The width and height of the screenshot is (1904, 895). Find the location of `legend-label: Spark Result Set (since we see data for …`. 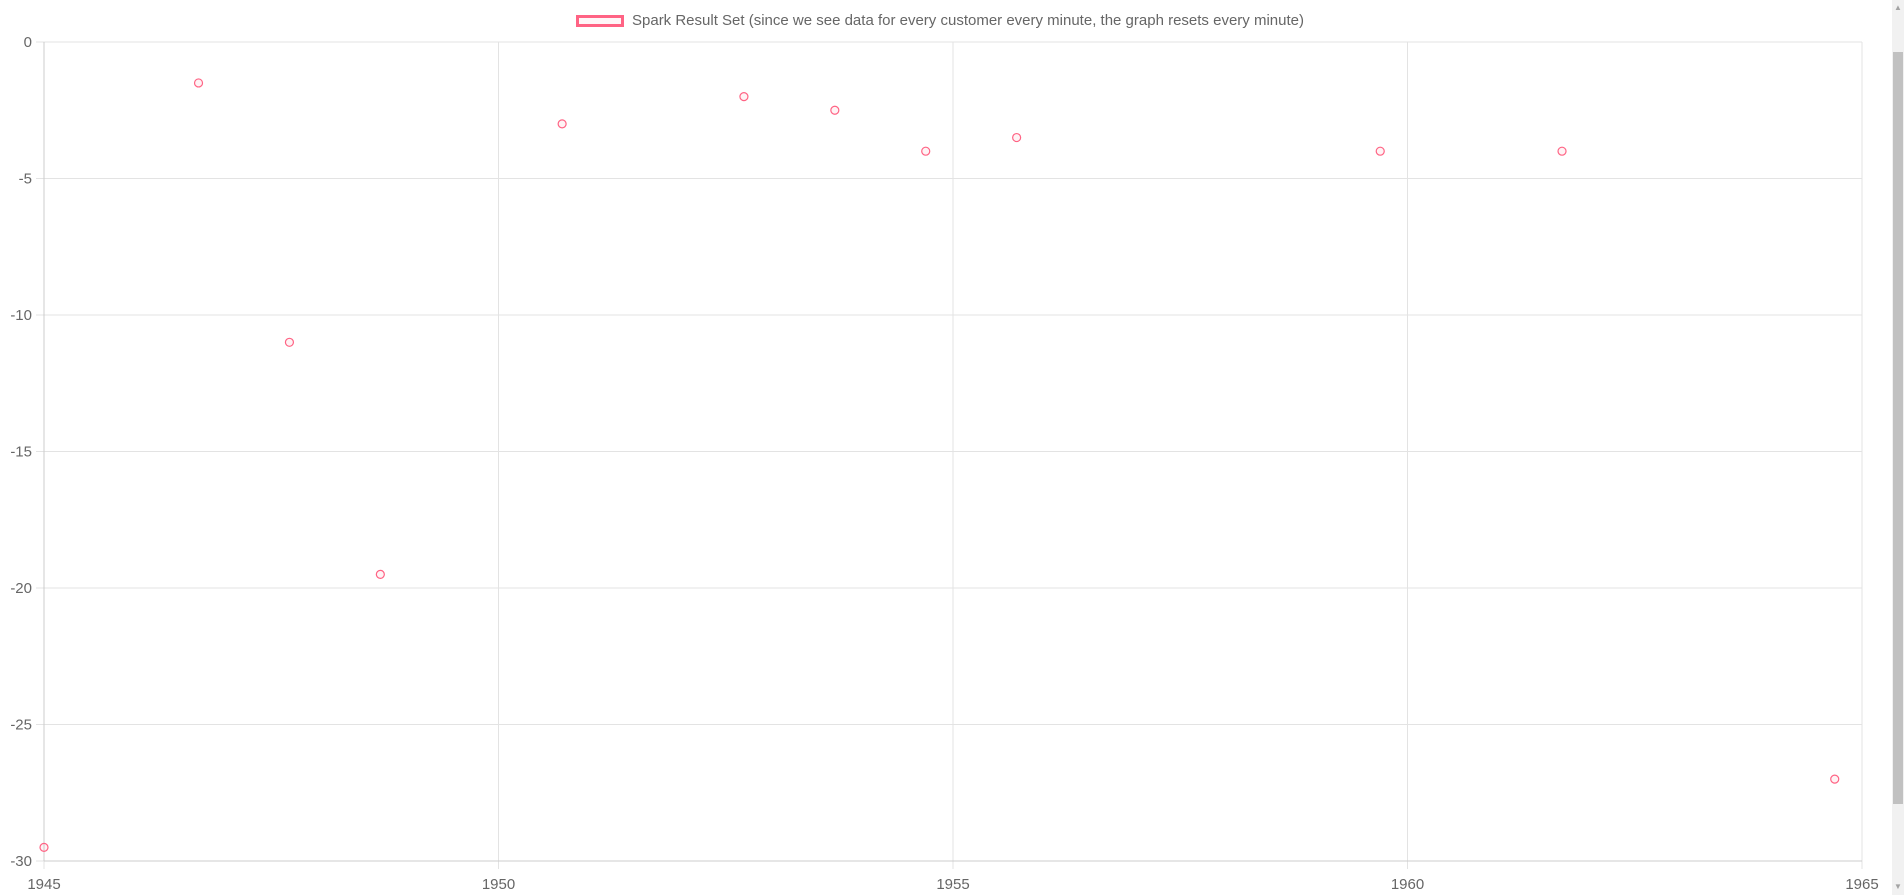

legend-label: Spark Result Set (since we see data for … is located at coordinates (968, 20).